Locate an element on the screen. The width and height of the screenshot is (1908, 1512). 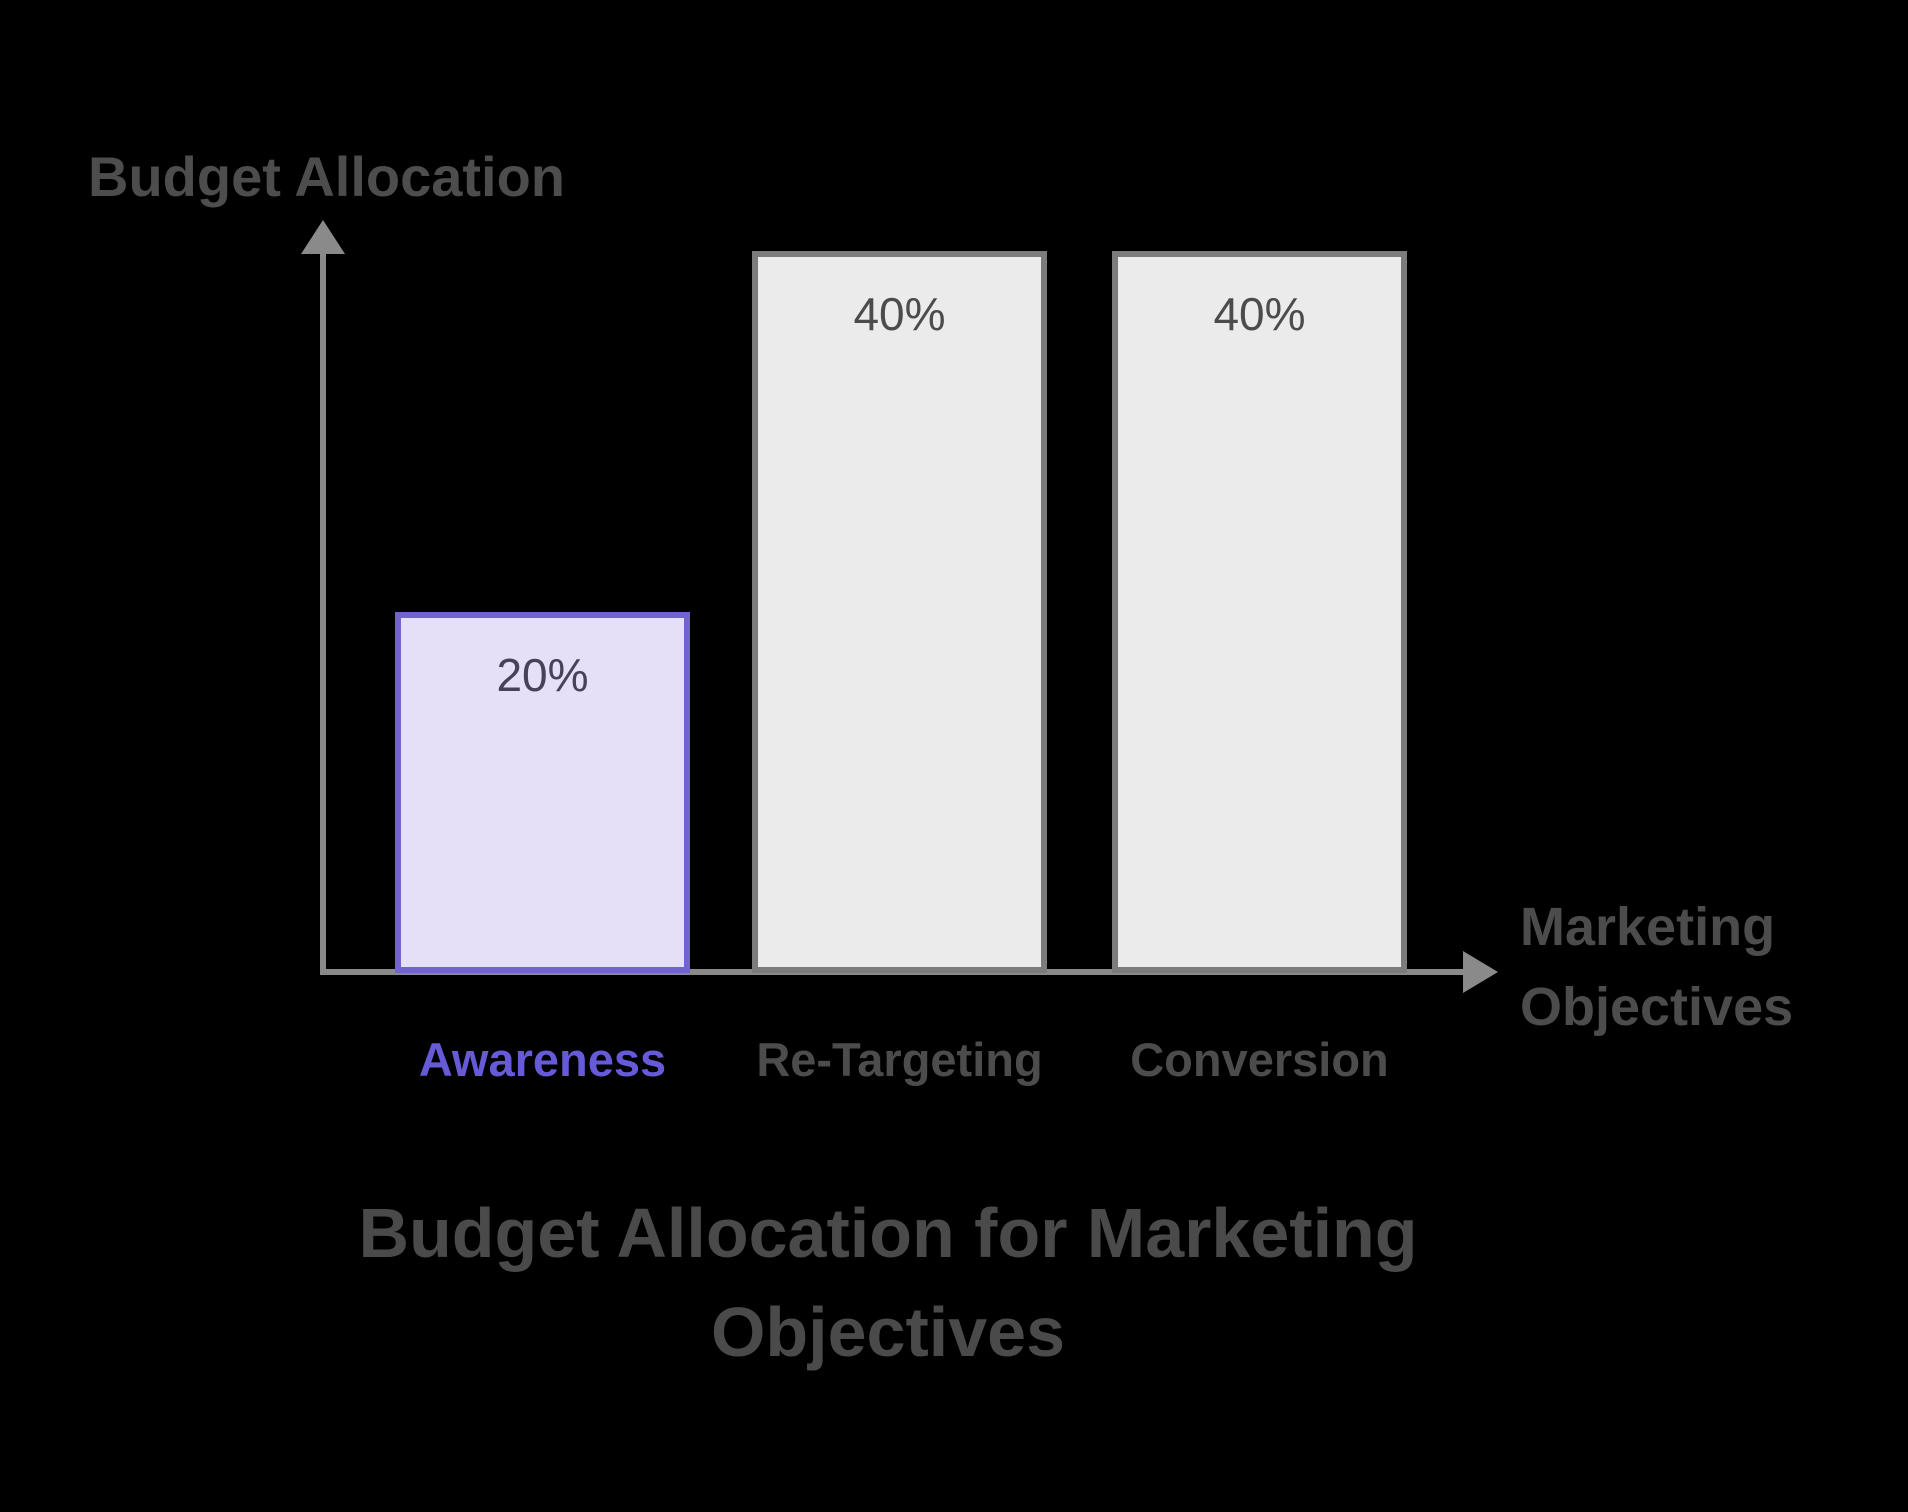
bar-conversion: 40% is located at coordinates (1259, 612).